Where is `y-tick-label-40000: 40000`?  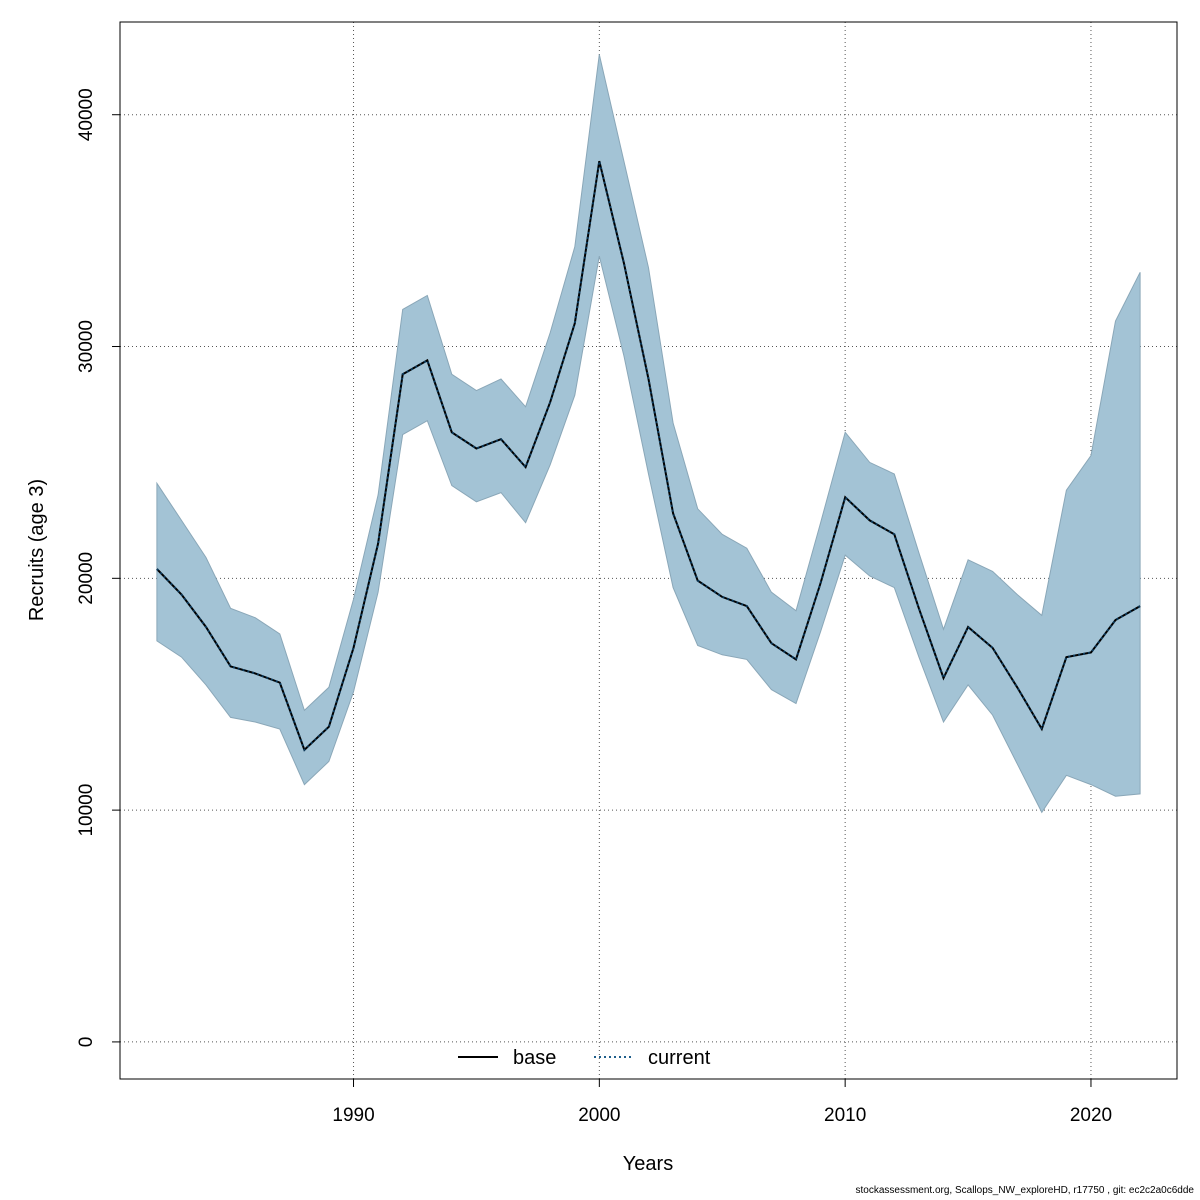 y-tick-label-40000: 40000 is located at coordinates (86, 114).